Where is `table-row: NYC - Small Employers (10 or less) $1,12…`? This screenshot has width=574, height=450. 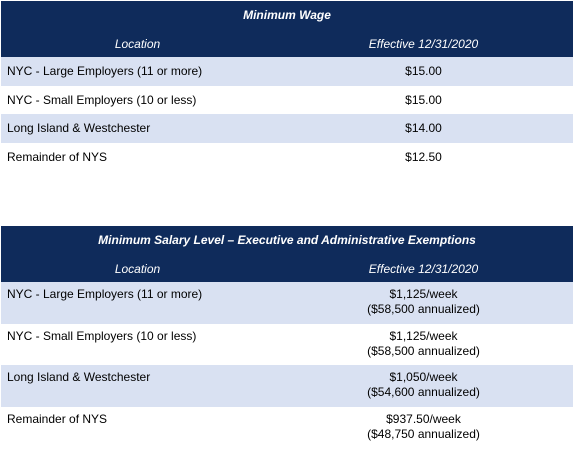 table-row: NYC - Small Employers (10 or less) $1,12… is located at coordinates (287, 345).